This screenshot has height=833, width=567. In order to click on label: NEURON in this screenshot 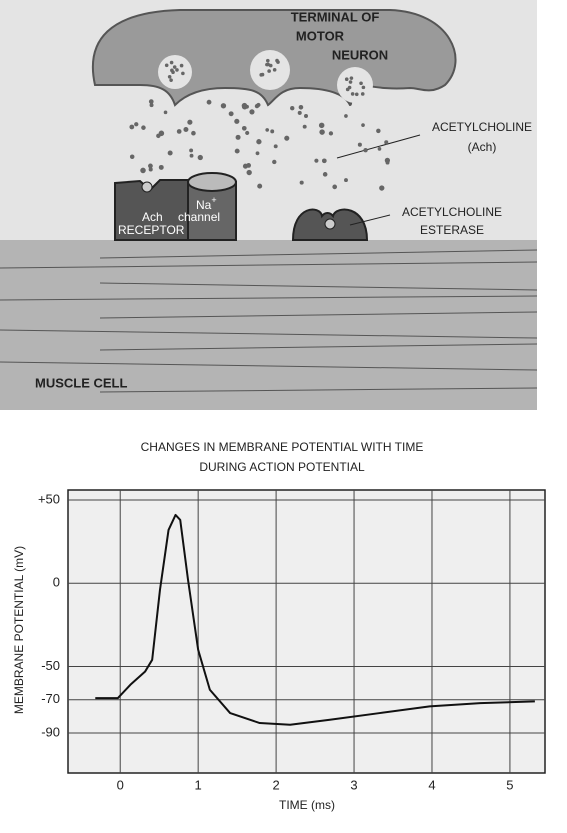, I will do `click(360, 54)`.